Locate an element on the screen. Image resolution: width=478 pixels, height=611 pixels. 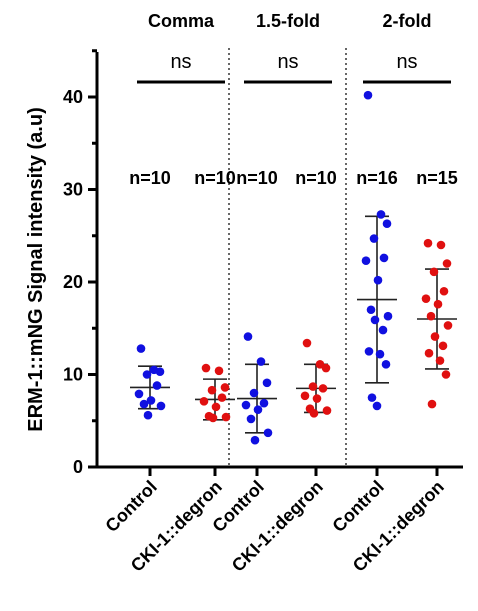
n-count-label: n=15 is located at coordinates (437, 178).